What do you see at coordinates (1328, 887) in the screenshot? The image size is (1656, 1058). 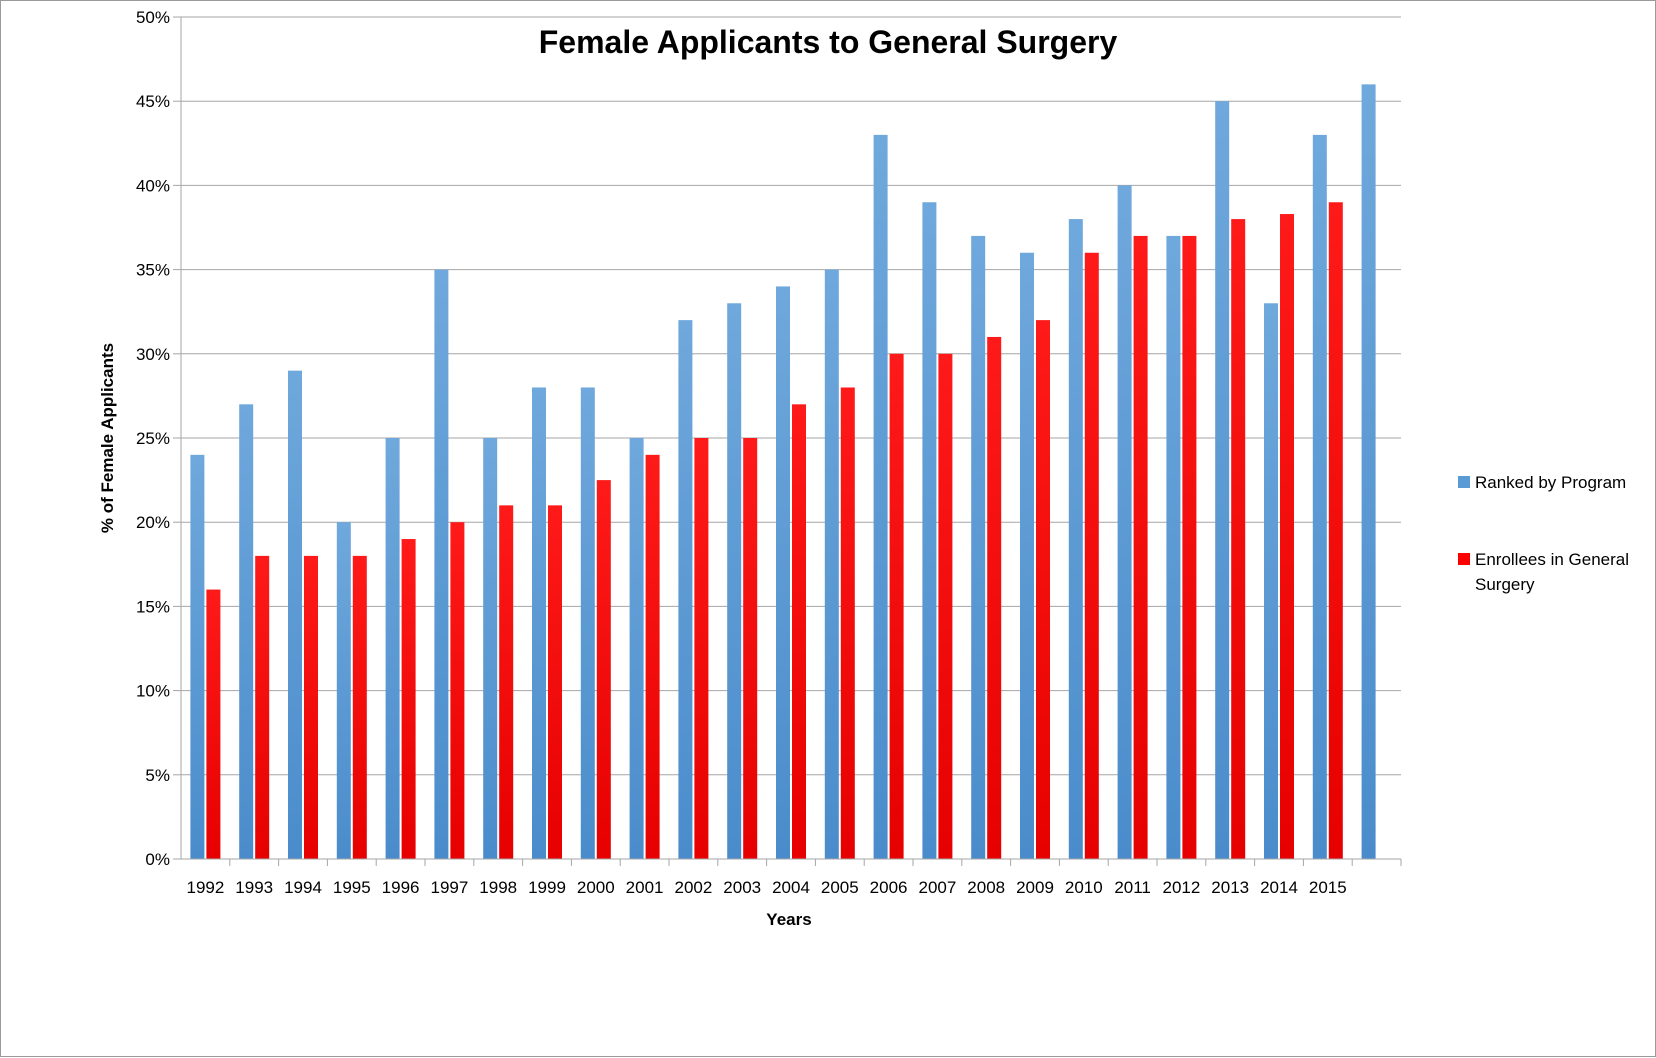 I see `x-tick-label: 2015` at bounding box center [1328, 887].